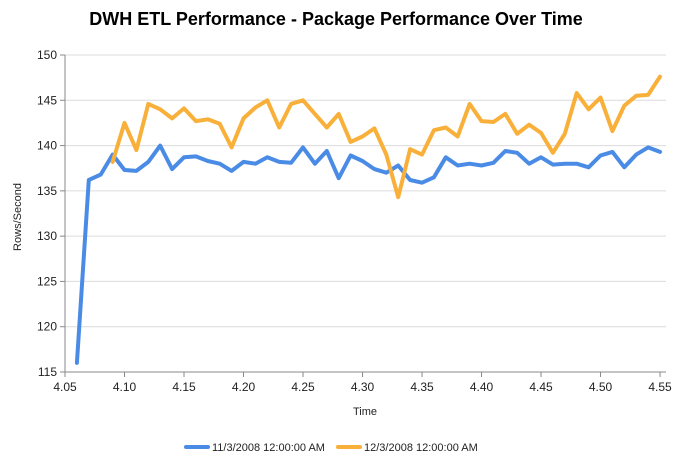 The width and height of the screenshot is (679, 467). I want to click on legend-label-1: 11/3/2008 12:00:00 AM, so click(268, 448).